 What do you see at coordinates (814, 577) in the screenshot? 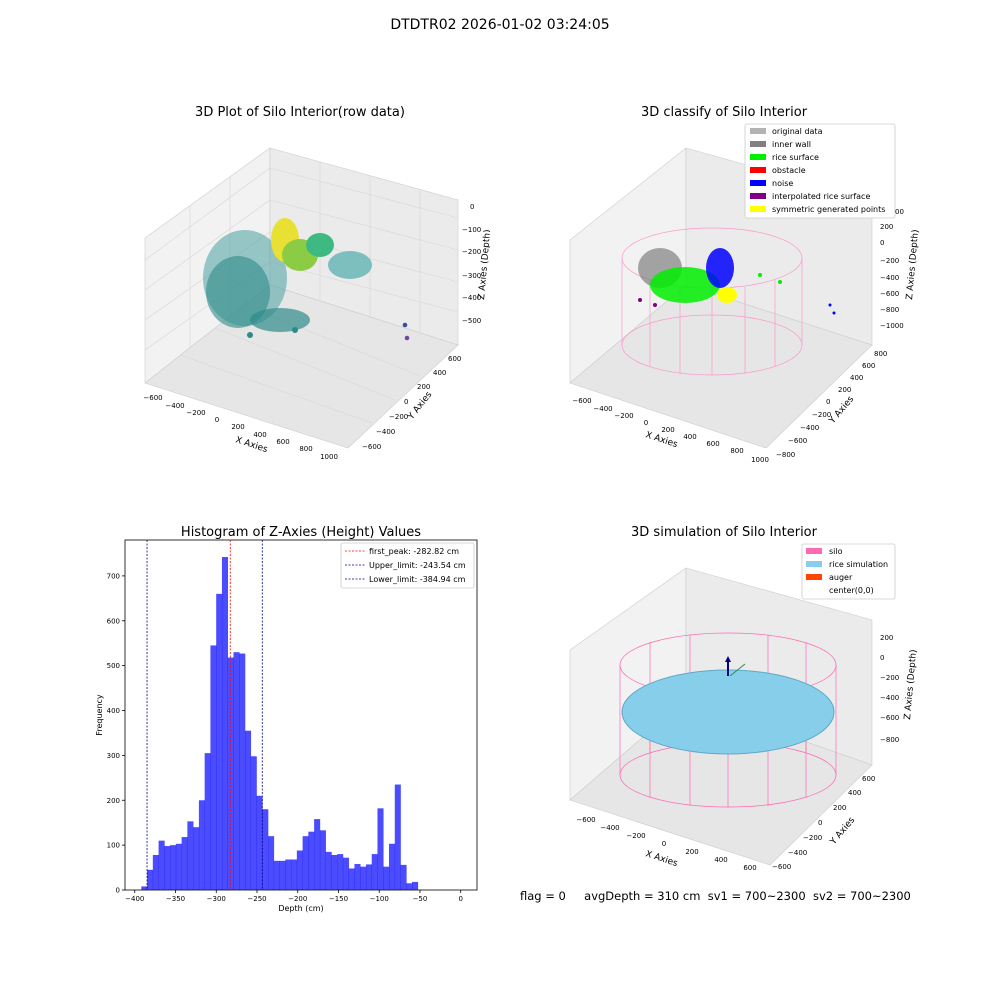
I see `sim-legend-swatch-auger` at bounding box center [814, 577].